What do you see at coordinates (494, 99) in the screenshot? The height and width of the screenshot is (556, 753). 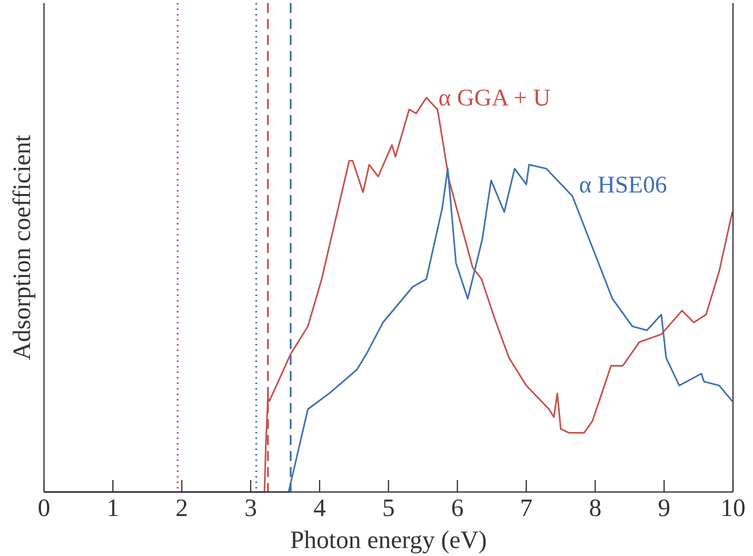 I see `series-label: α GGA + U` at bounding box center [494, 99].